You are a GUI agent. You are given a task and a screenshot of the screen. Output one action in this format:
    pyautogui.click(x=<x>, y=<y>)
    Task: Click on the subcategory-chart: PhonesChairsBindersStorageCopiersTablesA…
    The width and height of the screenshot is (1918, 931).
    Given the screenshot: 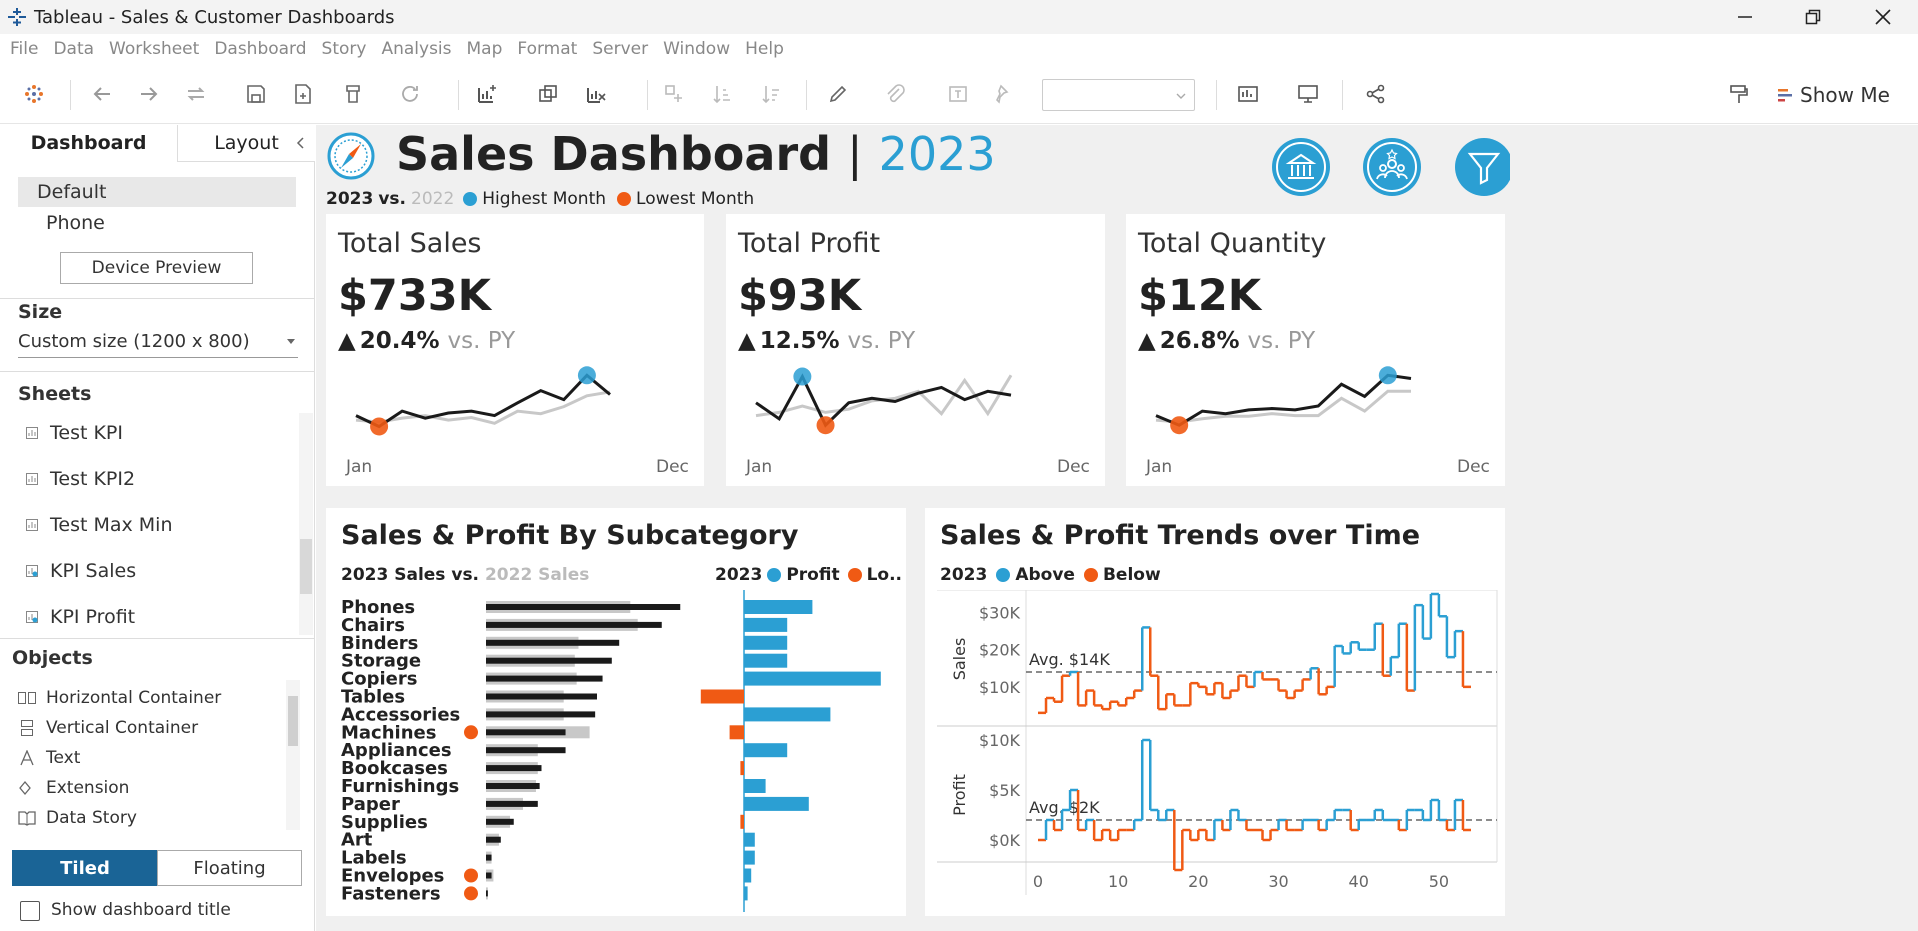 What is the action you would take?
    pyautogui.click(x=611, y=751)
    